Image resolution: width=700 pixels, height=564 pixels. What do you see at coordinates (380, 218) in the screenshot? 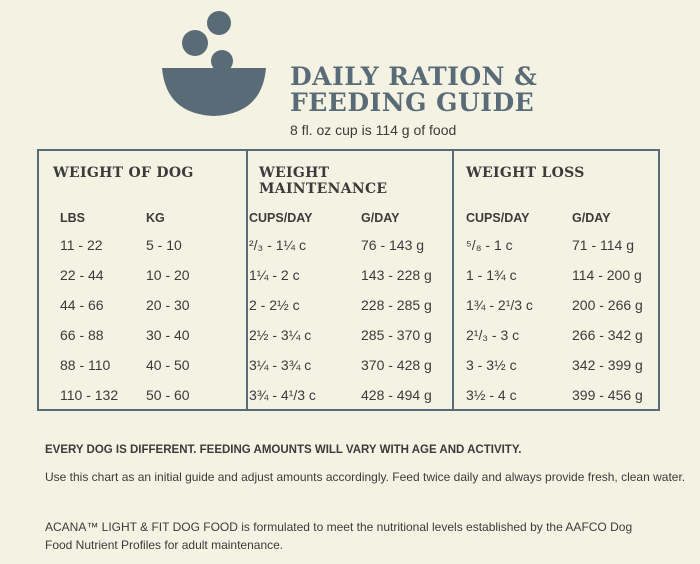
I see `column-header-maintenance-grams: G/DAY` at bounding box center [380, 218].